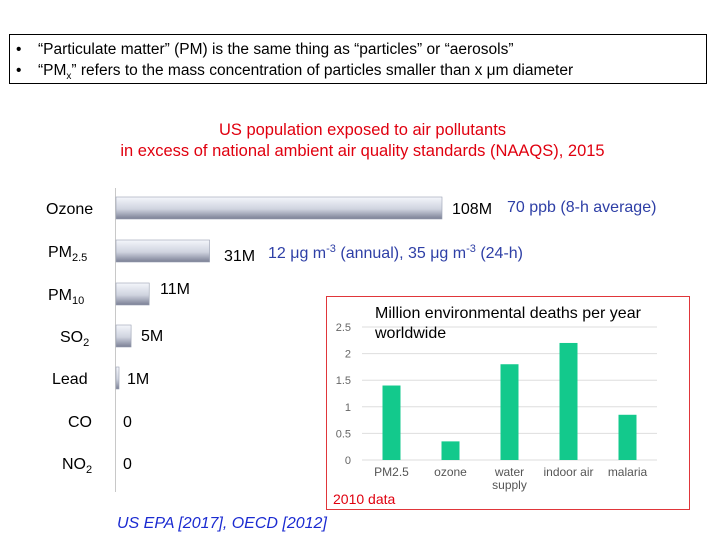 Image resolution: width=720 pixels, height=540 pixels. What do you see at coordinates (364, 499) in the screenshot?
I see `inset-footnote: 2010 data` at bounding box center [364, 499].